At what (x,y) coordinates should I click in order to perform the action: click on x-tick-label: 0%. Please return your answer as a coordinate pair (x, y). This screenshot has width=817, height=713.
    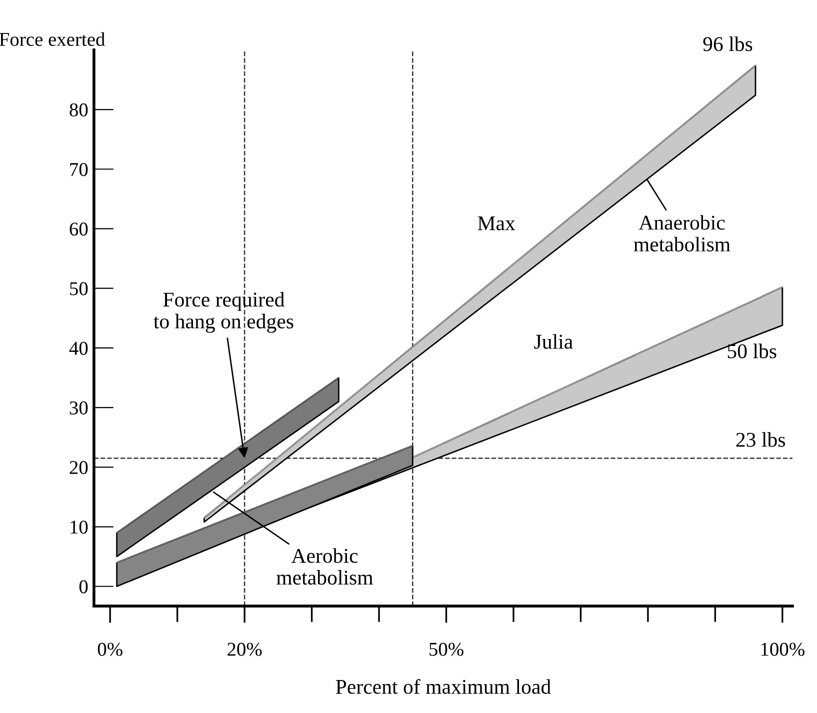
    Looking at the image, I should click on (110, 649).